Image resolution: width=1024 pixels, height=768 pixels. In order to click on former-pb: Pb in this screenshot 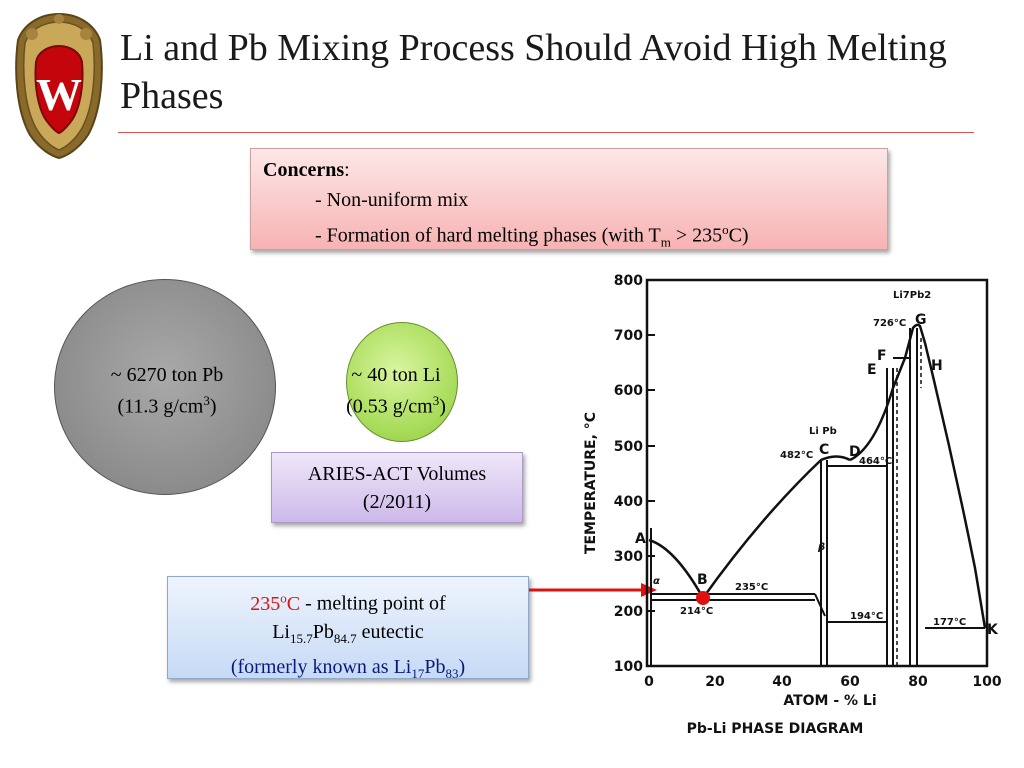, I will do `click(435, 666)`.